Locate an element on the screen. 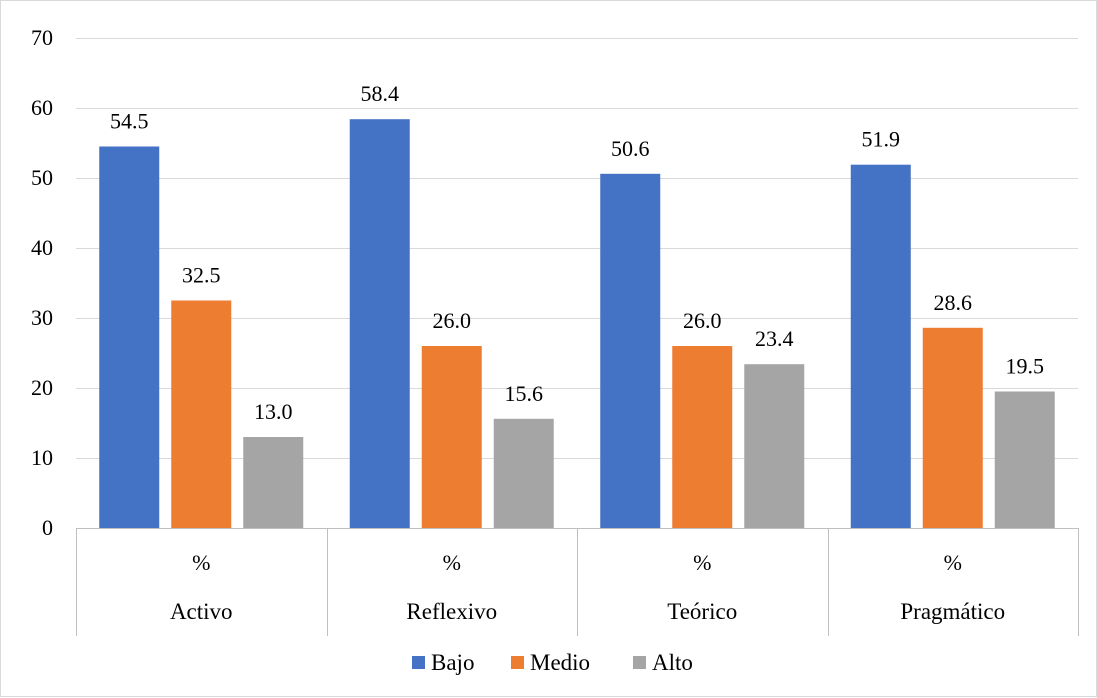  legend-label-alto: Alto is located at coordinates (672, 662).